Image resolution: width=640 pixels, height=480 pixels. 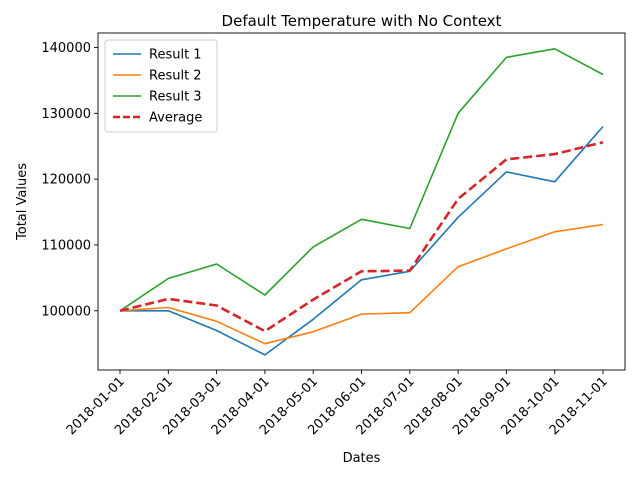 I want to click on chart-title: Default Temperature with No Context, so click(x=362, y=21).